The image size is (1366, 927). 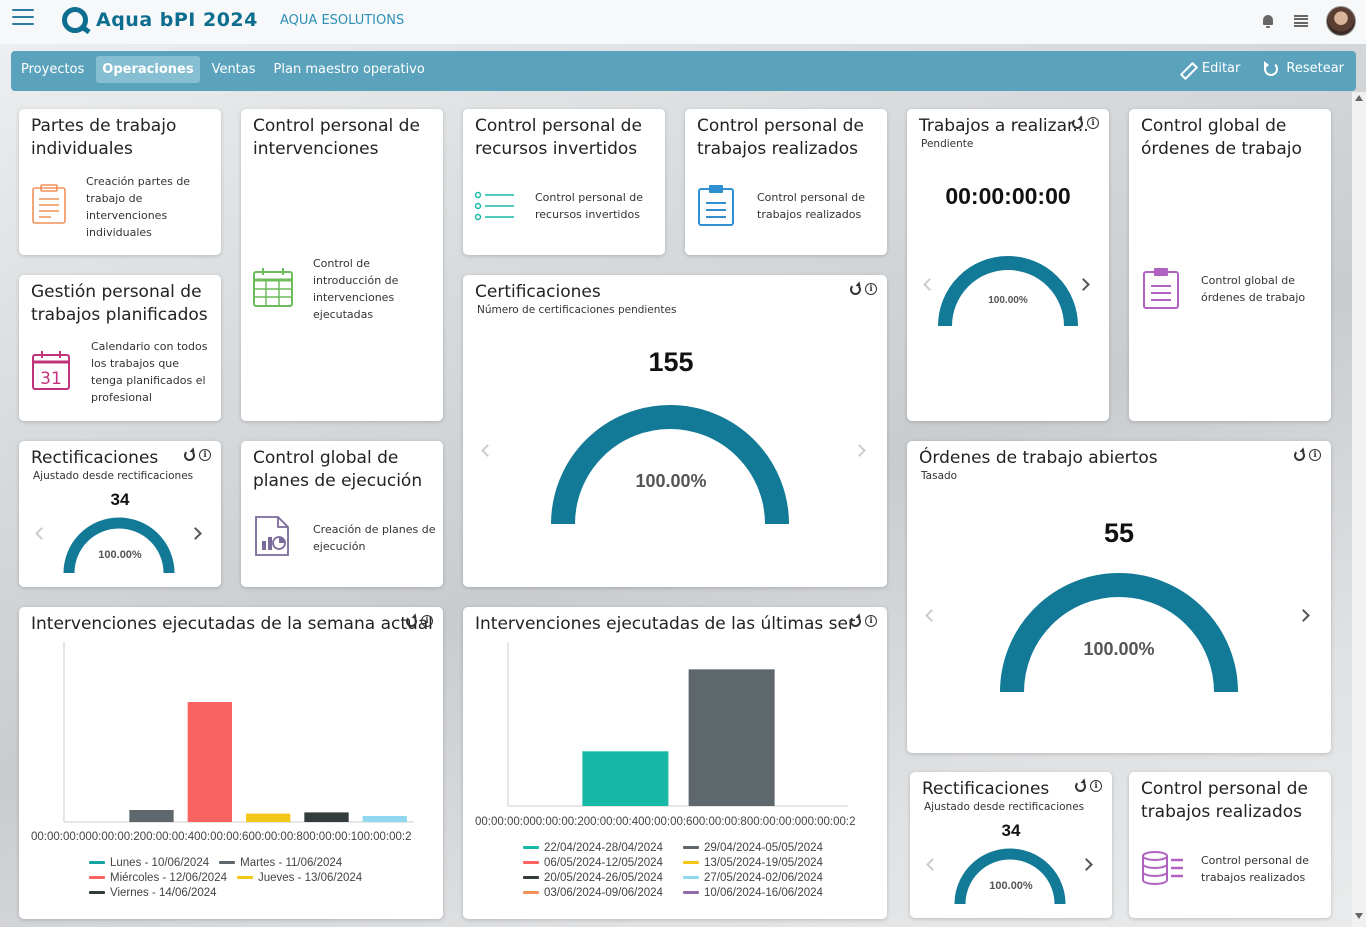 What do you see at coordinates (299, 877) in the screenshot?
I see `legend-item: Jueves - 13/06/2024` at bounding box center [299, 877].